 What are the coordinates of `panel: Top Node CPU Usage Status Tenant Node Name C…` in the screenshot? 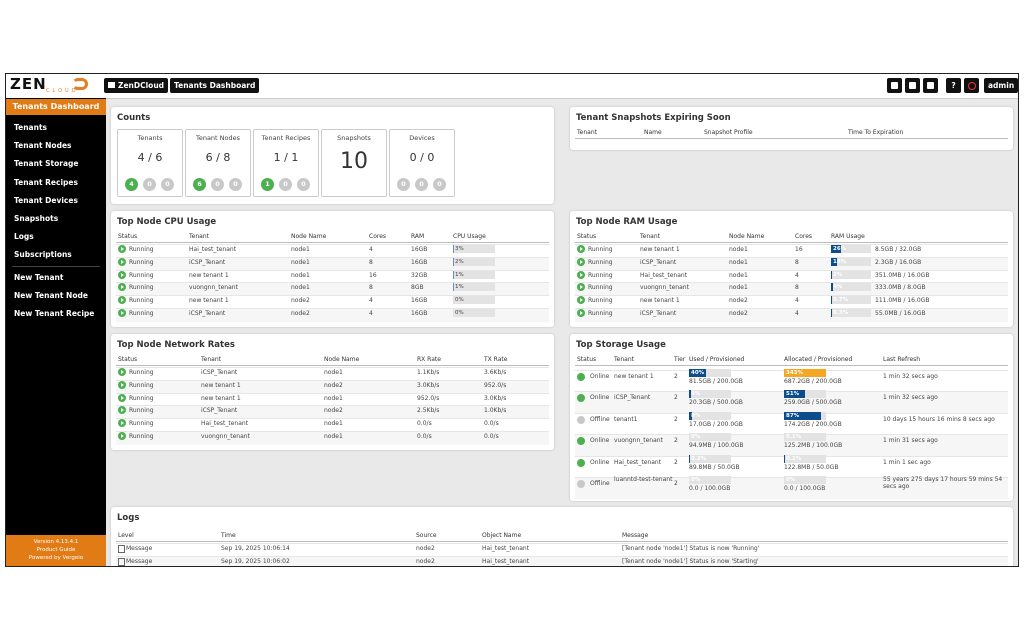 It's located at (332, 269).